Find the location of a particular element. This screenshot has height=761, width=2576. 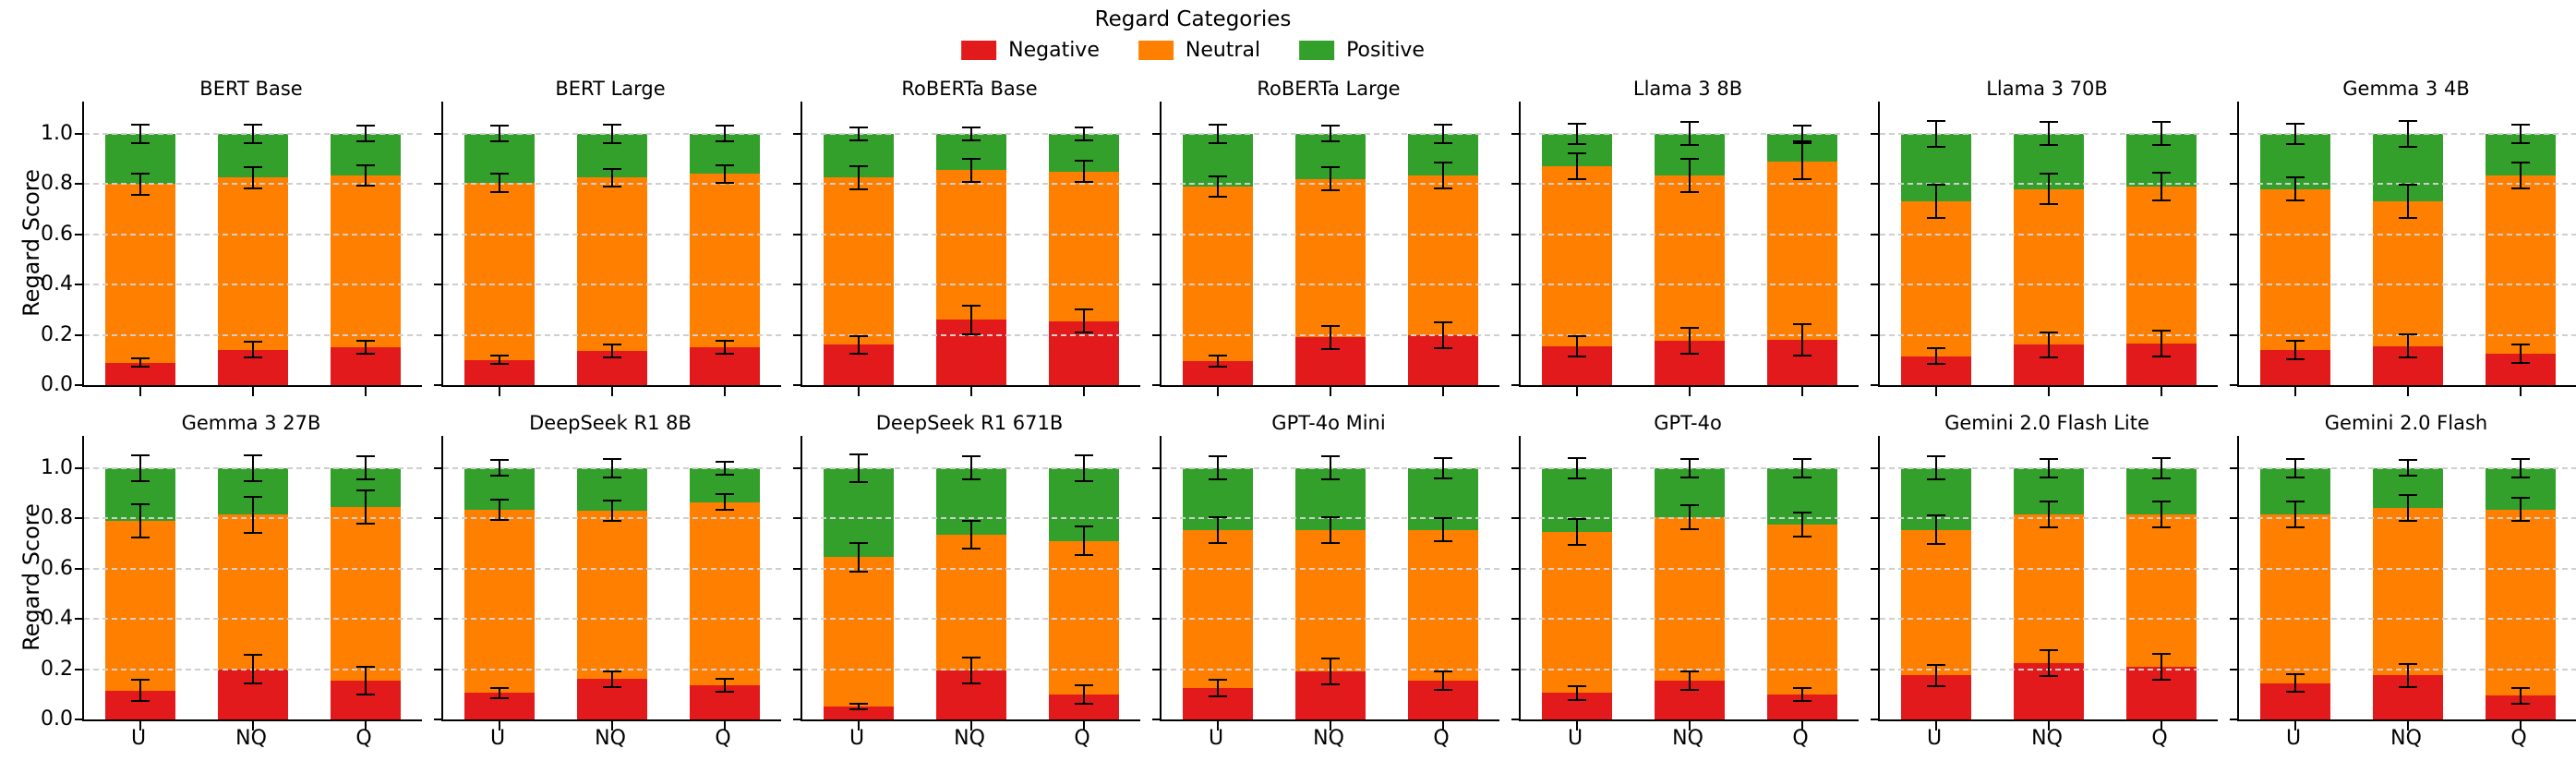

legend-label-positive: Positive is located at coordinates (1385, 51).